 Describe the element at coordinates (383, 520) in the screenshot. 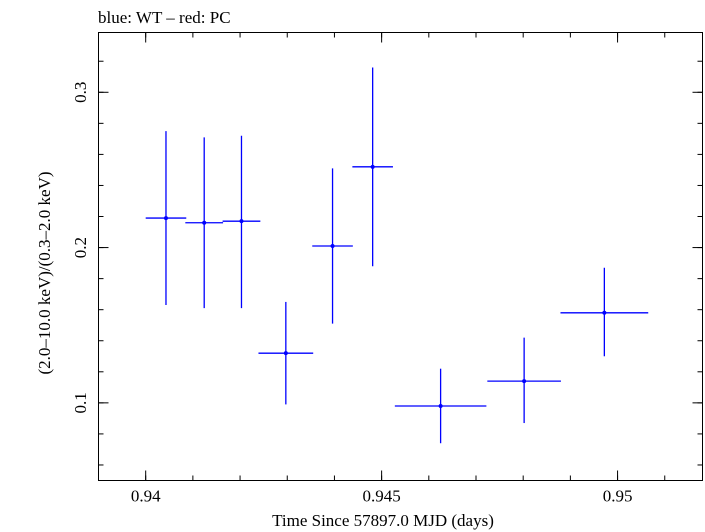

I see `x-axis-label: Time Since 57897.0 MJD (days)` at that location.